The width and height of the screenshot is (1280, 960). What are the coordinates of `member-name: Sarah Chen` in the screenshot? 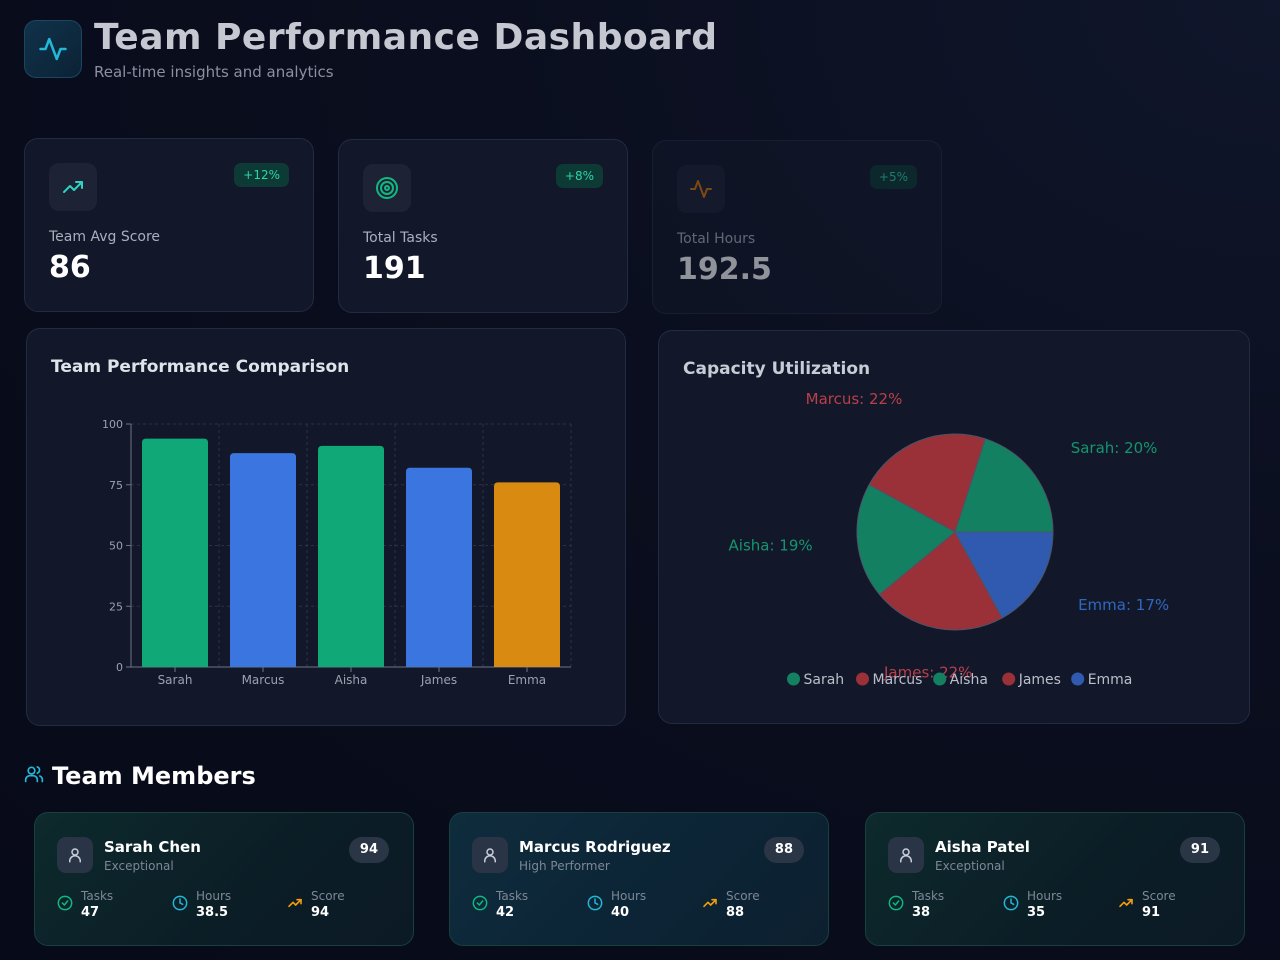 It's located at (152, 847).